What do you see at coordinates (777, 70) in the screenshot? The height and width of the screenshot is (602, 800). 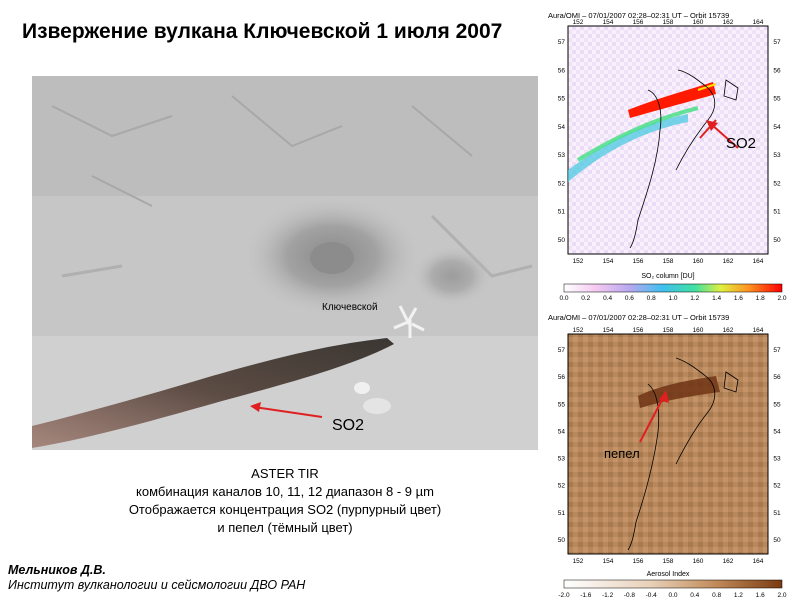 I see `so2-lat-tick-right: 56` at bounding box center [777, 70].